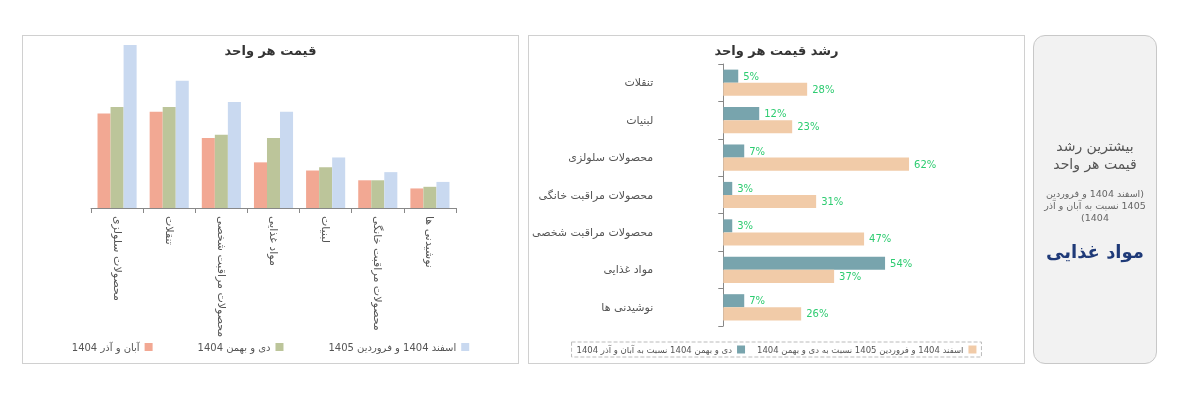 The image size is (1178, 397). I want to click on legend-label: آبان و آذر 1404, so click(106, 347).